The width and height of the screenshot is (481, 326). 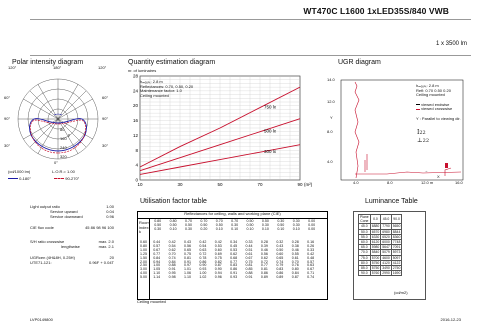 I want to click on spec-label: S/H ratio crosswise, so click(x=47, y=241).